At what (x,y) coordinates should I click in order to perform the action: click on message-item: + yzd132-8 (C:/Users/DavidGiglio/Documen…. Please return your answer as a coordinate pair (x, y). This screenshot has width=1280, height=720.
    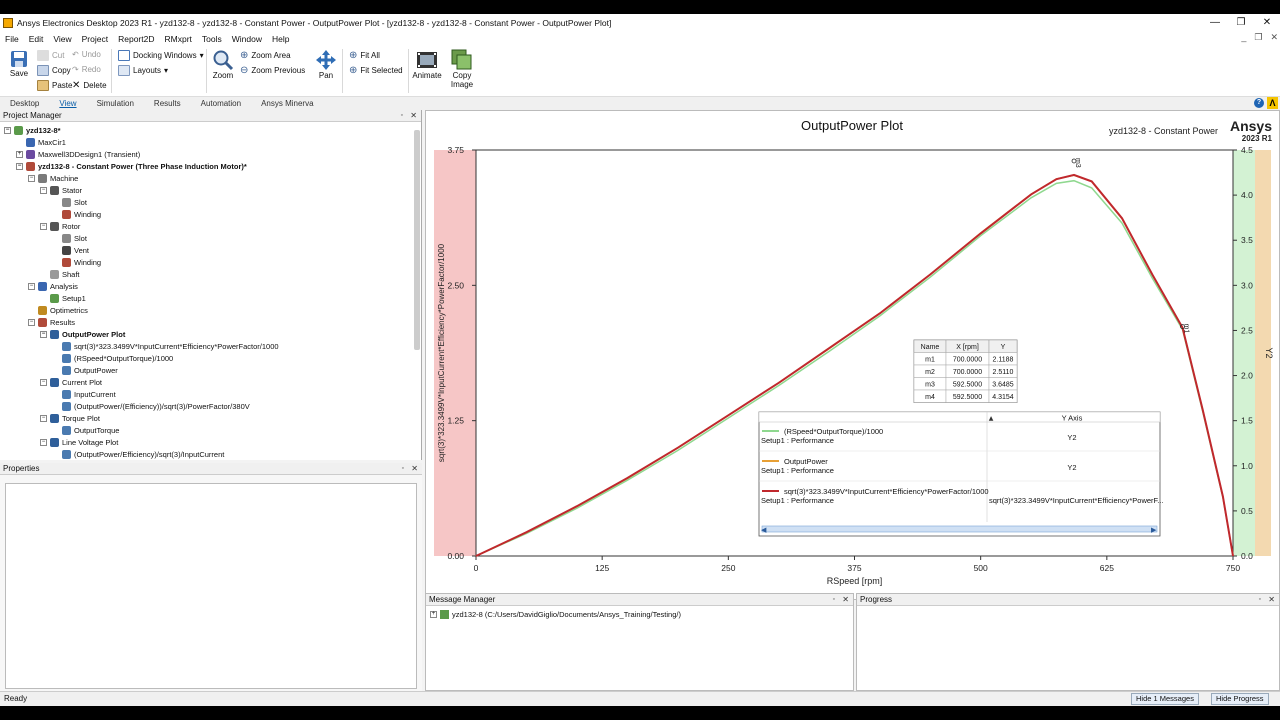
    Looking at the image, I should click on (555, 614).